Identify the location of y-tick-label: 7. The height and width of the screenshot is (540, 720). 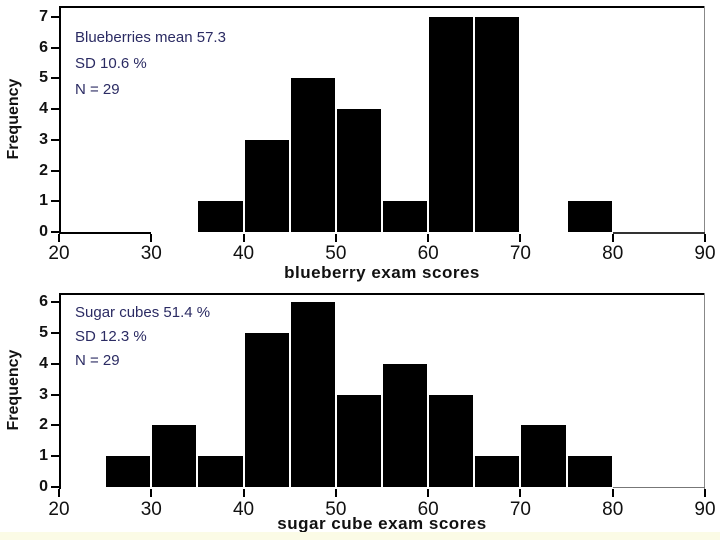
(43, 17).